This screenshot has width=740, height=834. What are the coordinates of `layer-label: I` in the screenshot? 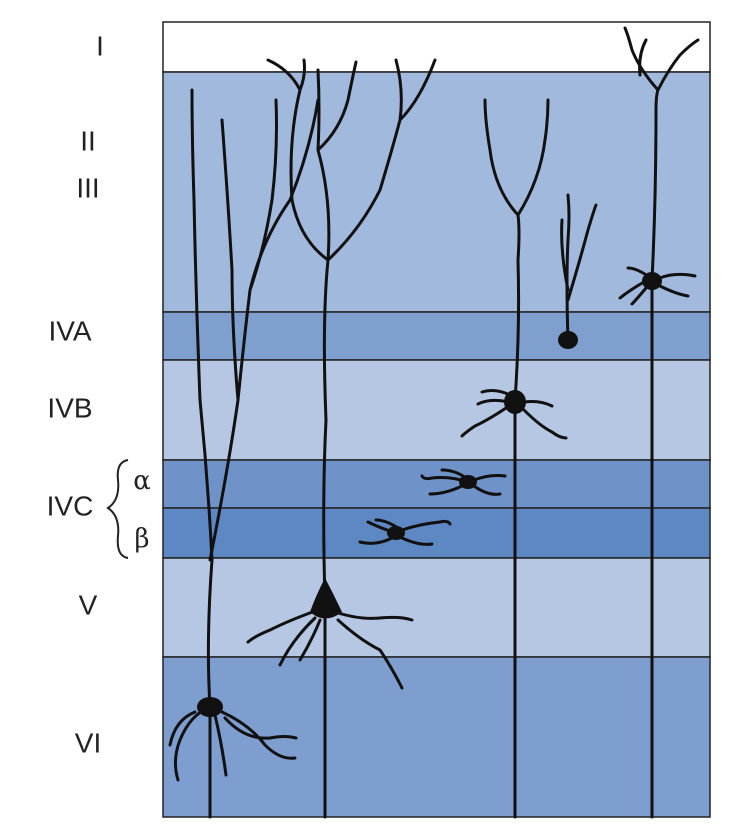 It's located at (100, 45).